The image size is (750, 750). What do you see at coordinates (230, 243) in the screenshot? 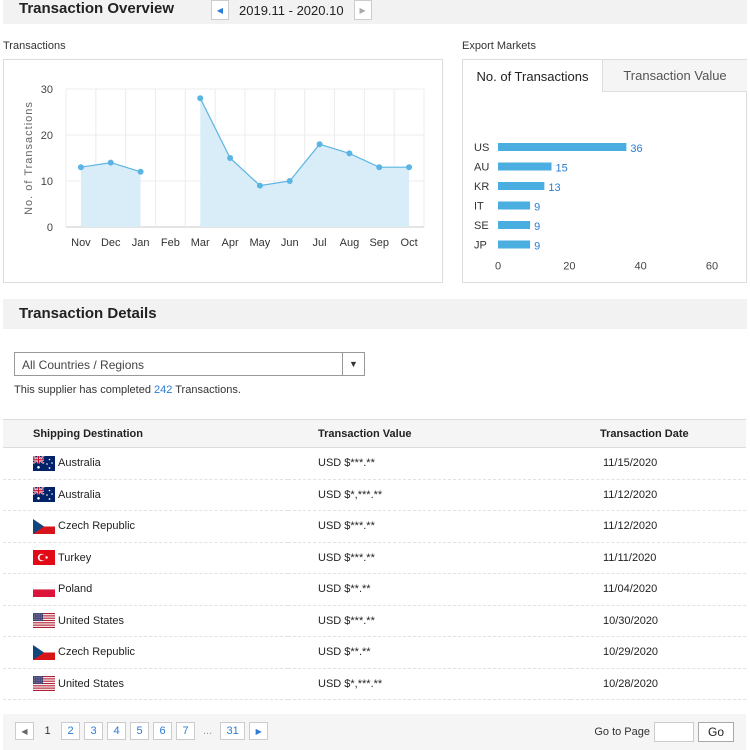
I see `x-tick-label: Apr` at bounding box center [230, 243].